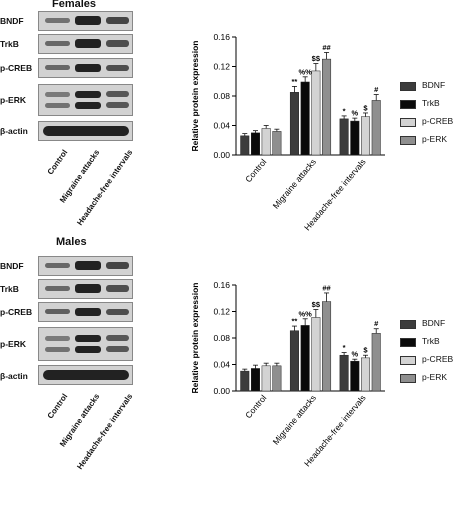 The image size is (474, 524). I want to click on y-tick-label: 0.12, so click(221, 67).